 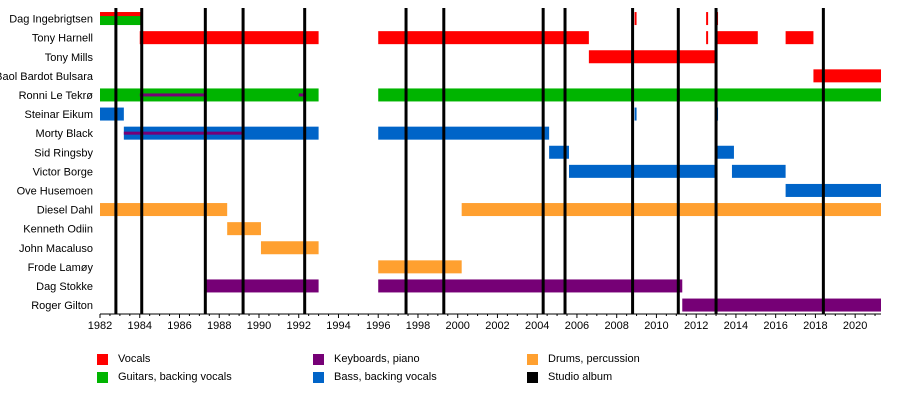 I want to click on member-label: Dag Ingebrigtsen, so click(x=51, y=20).